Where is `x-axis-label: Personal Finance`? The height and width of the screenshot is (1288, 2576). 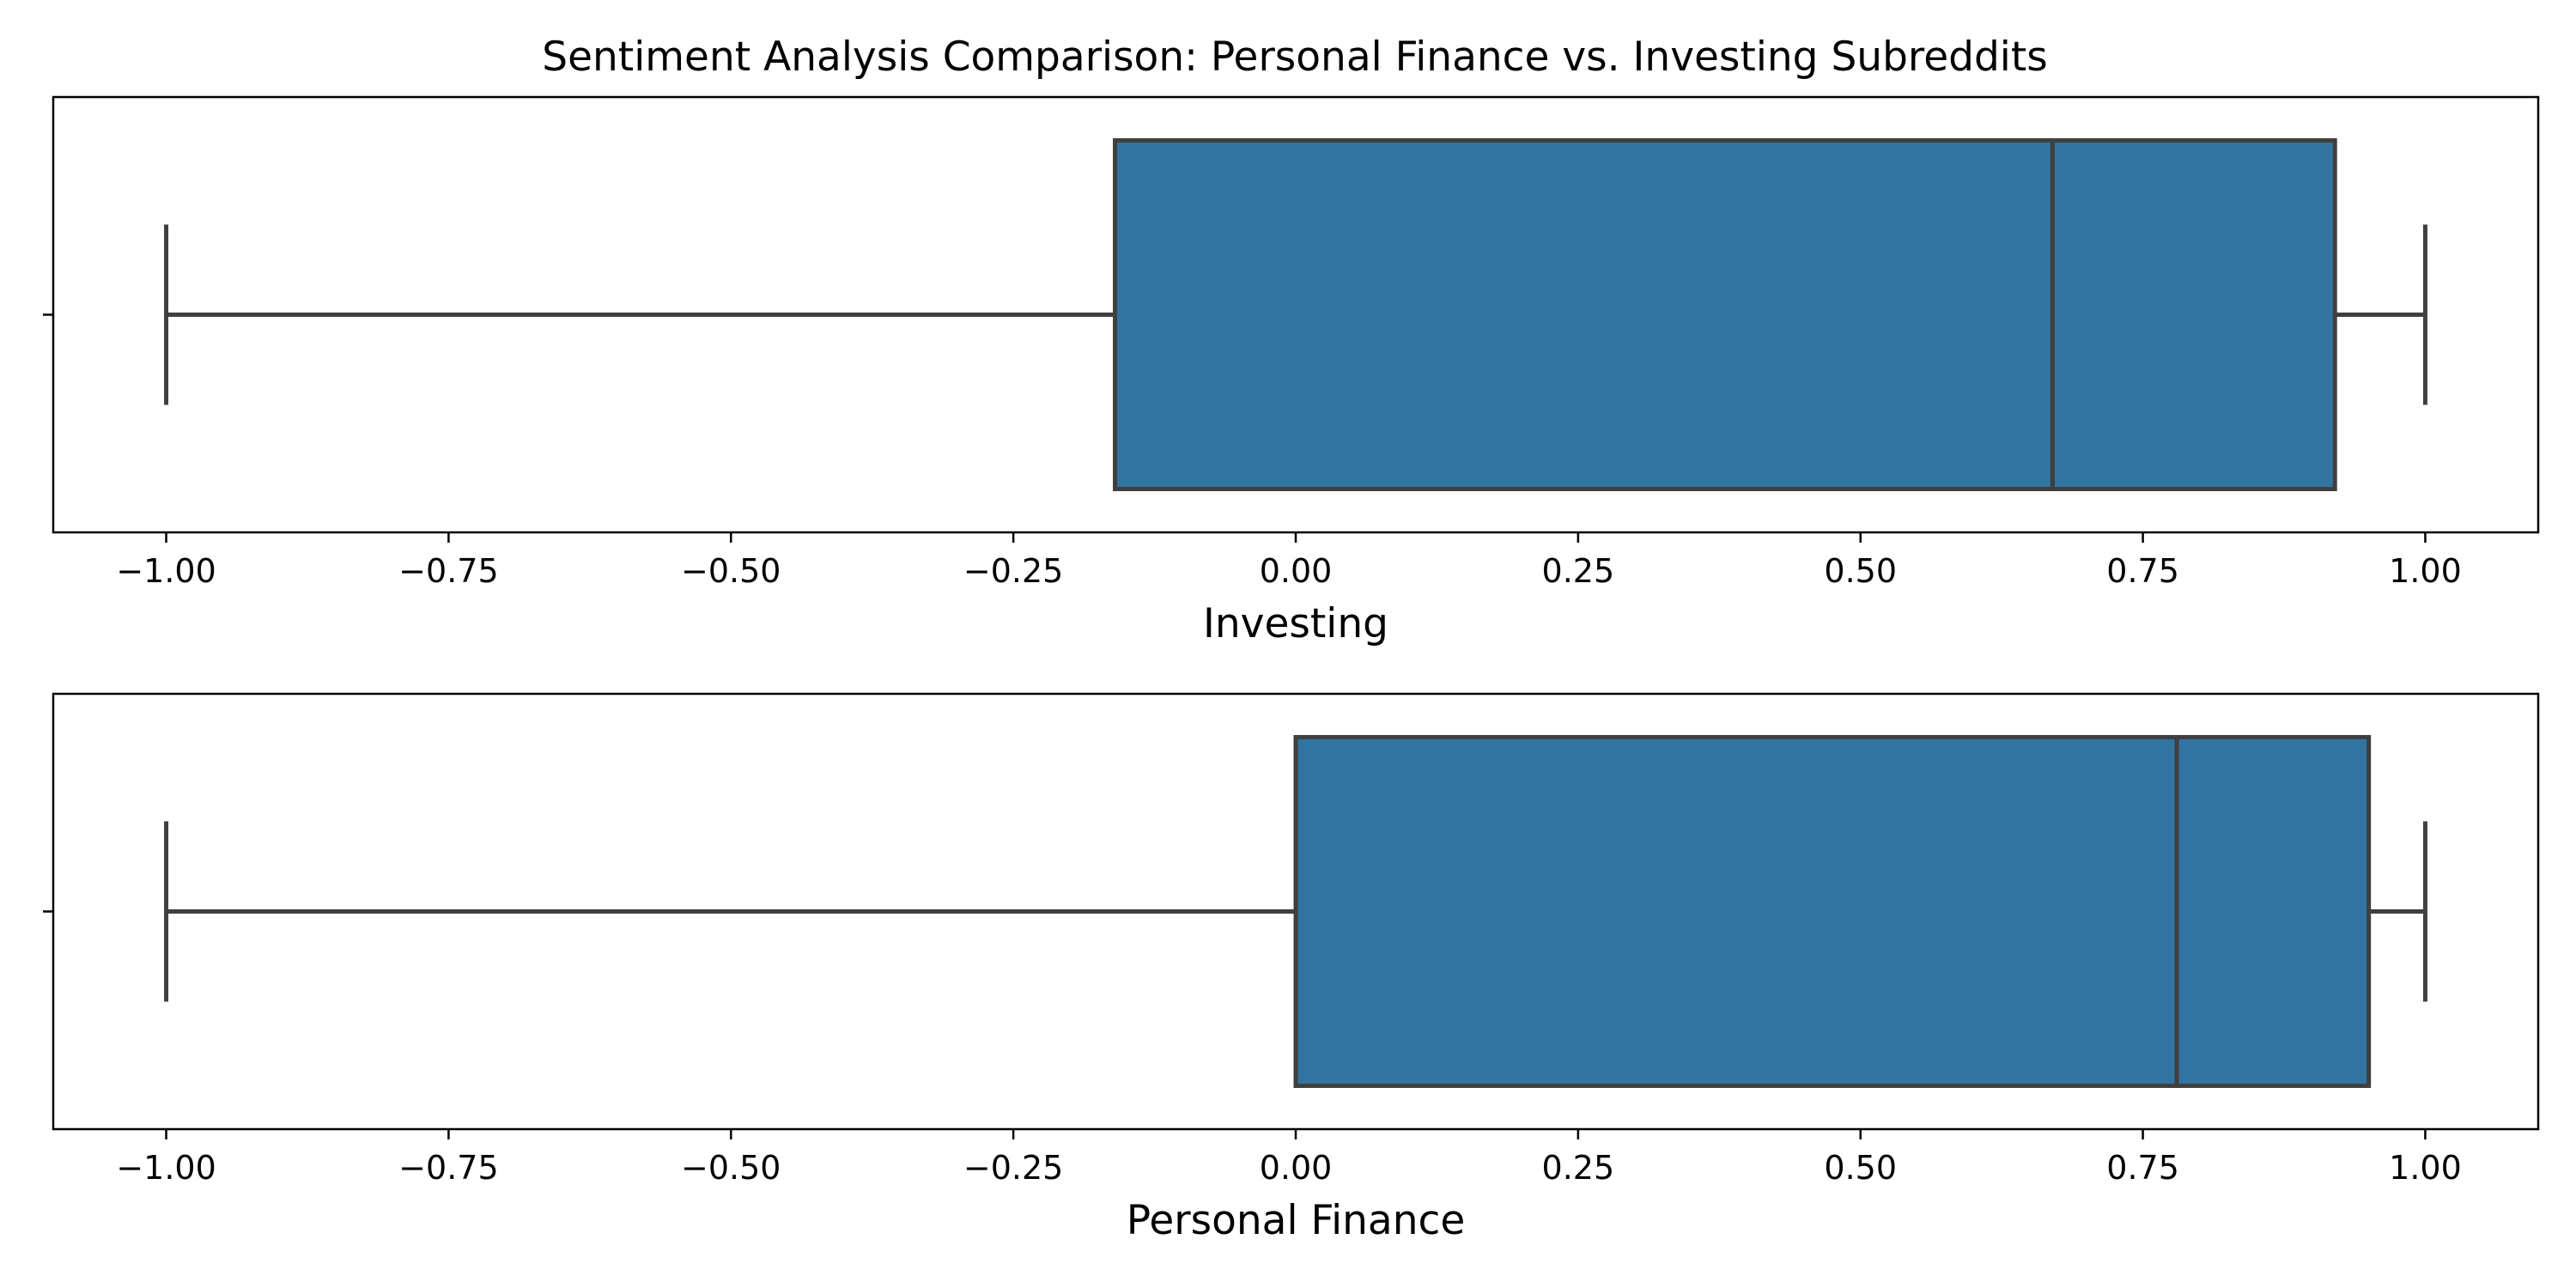
x-axis-label: Personal Finance is located at coordinates (1297, 1221).